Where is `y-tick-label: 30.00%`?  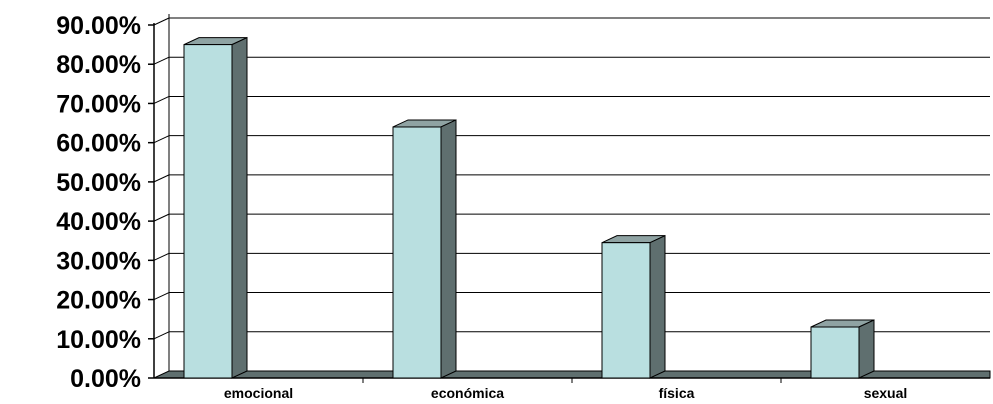 y-tick-label: 30.00% is located at coordinates (98, 261).